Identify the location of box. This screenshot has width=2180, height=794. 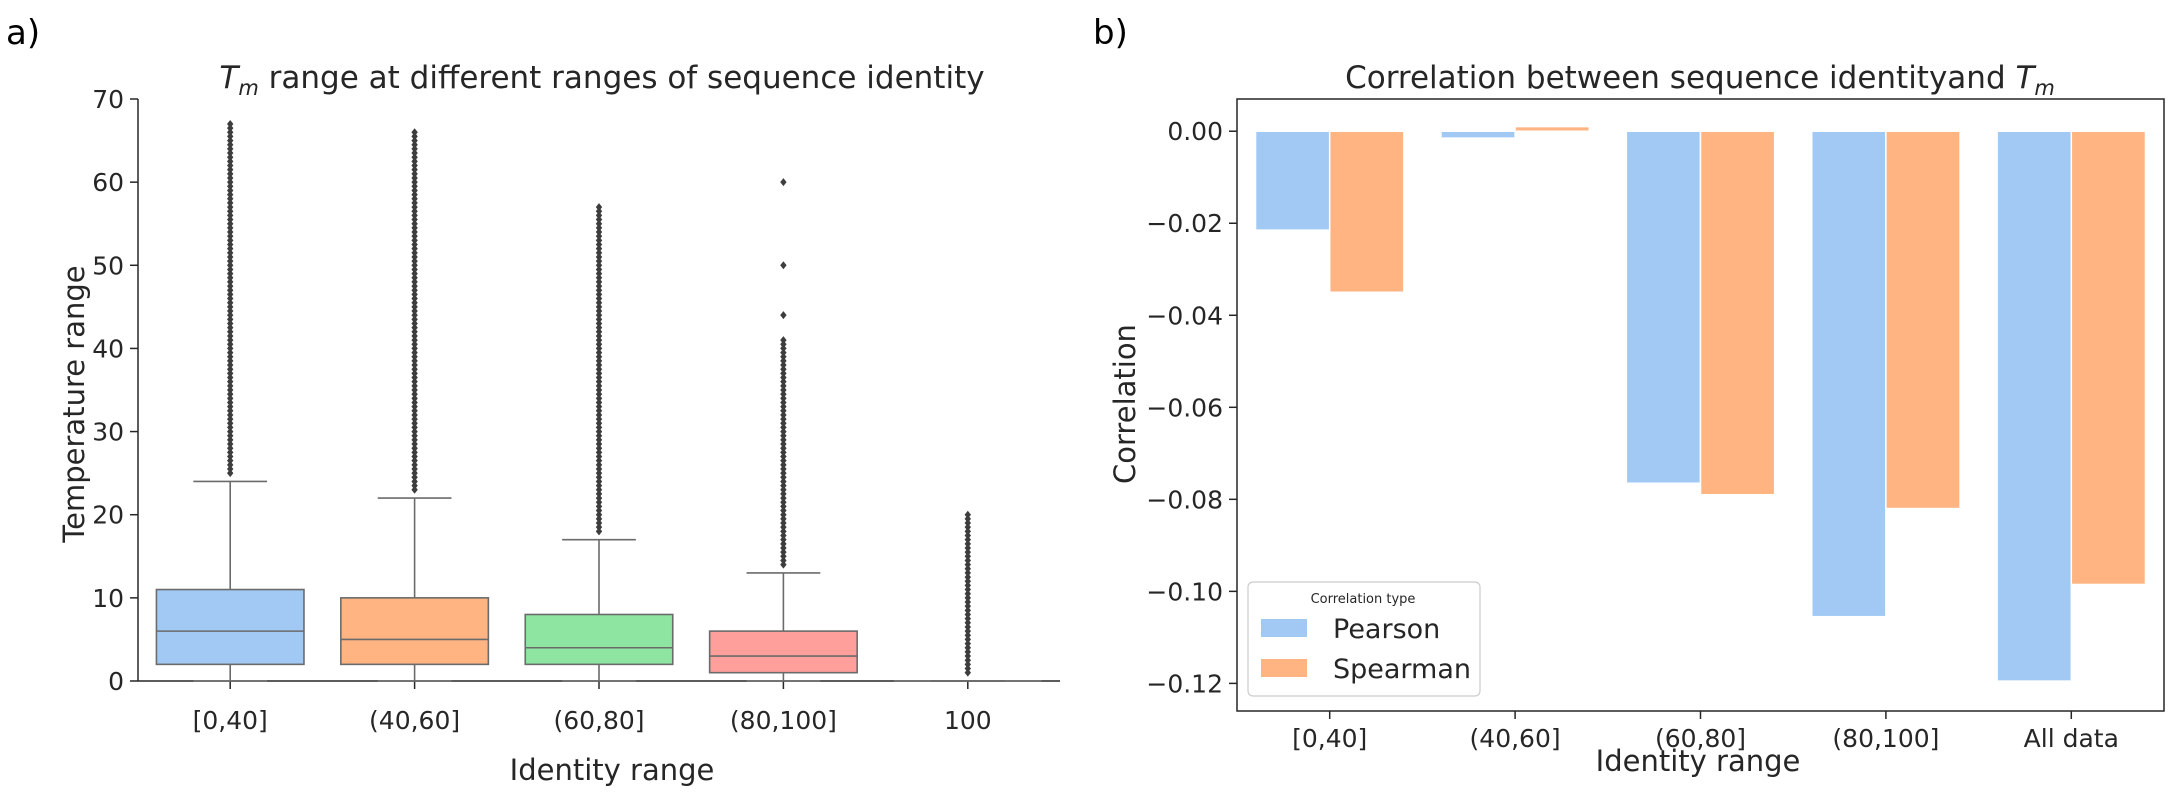
(230, 627).